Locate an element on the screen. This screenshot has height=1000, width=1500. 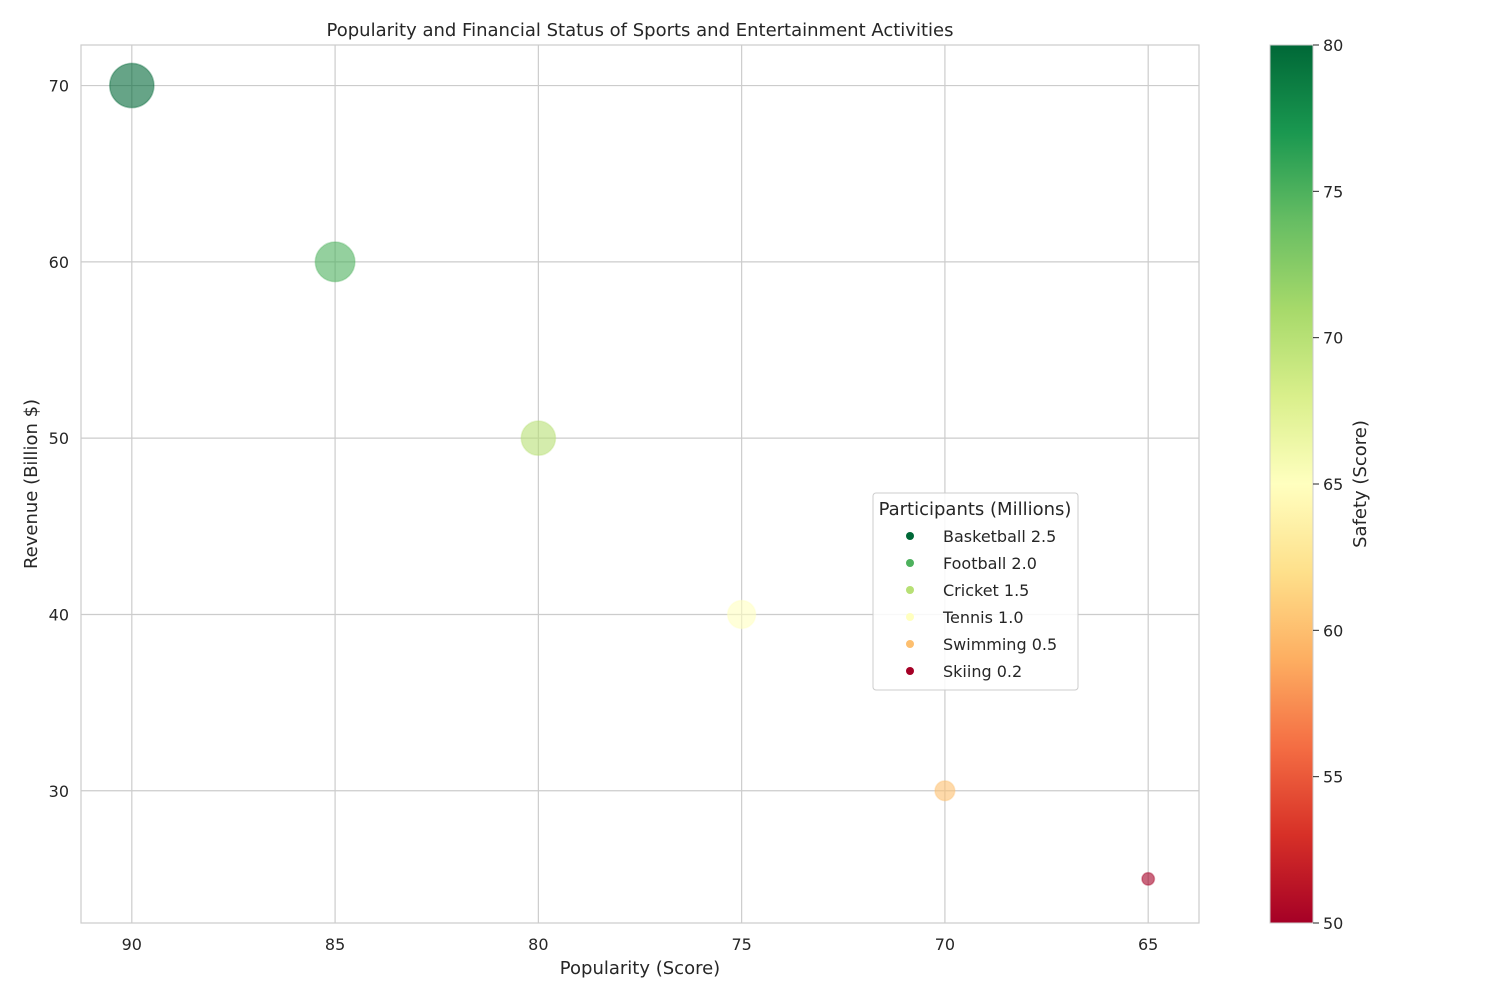
x-tick-label: 80 is located at coordinates (538, 944).